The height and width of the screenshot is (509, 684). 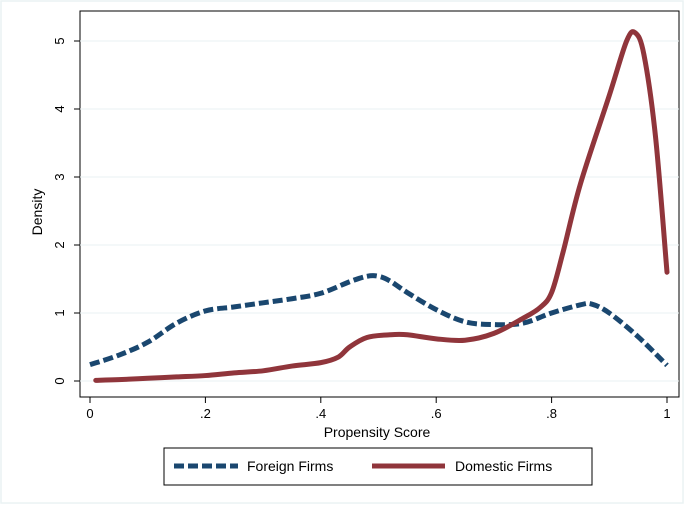 What do you see at coordinates (59, 108) in the screenshot?
I see `y-tick-label-4: 4` at bounding box center [59, 108].